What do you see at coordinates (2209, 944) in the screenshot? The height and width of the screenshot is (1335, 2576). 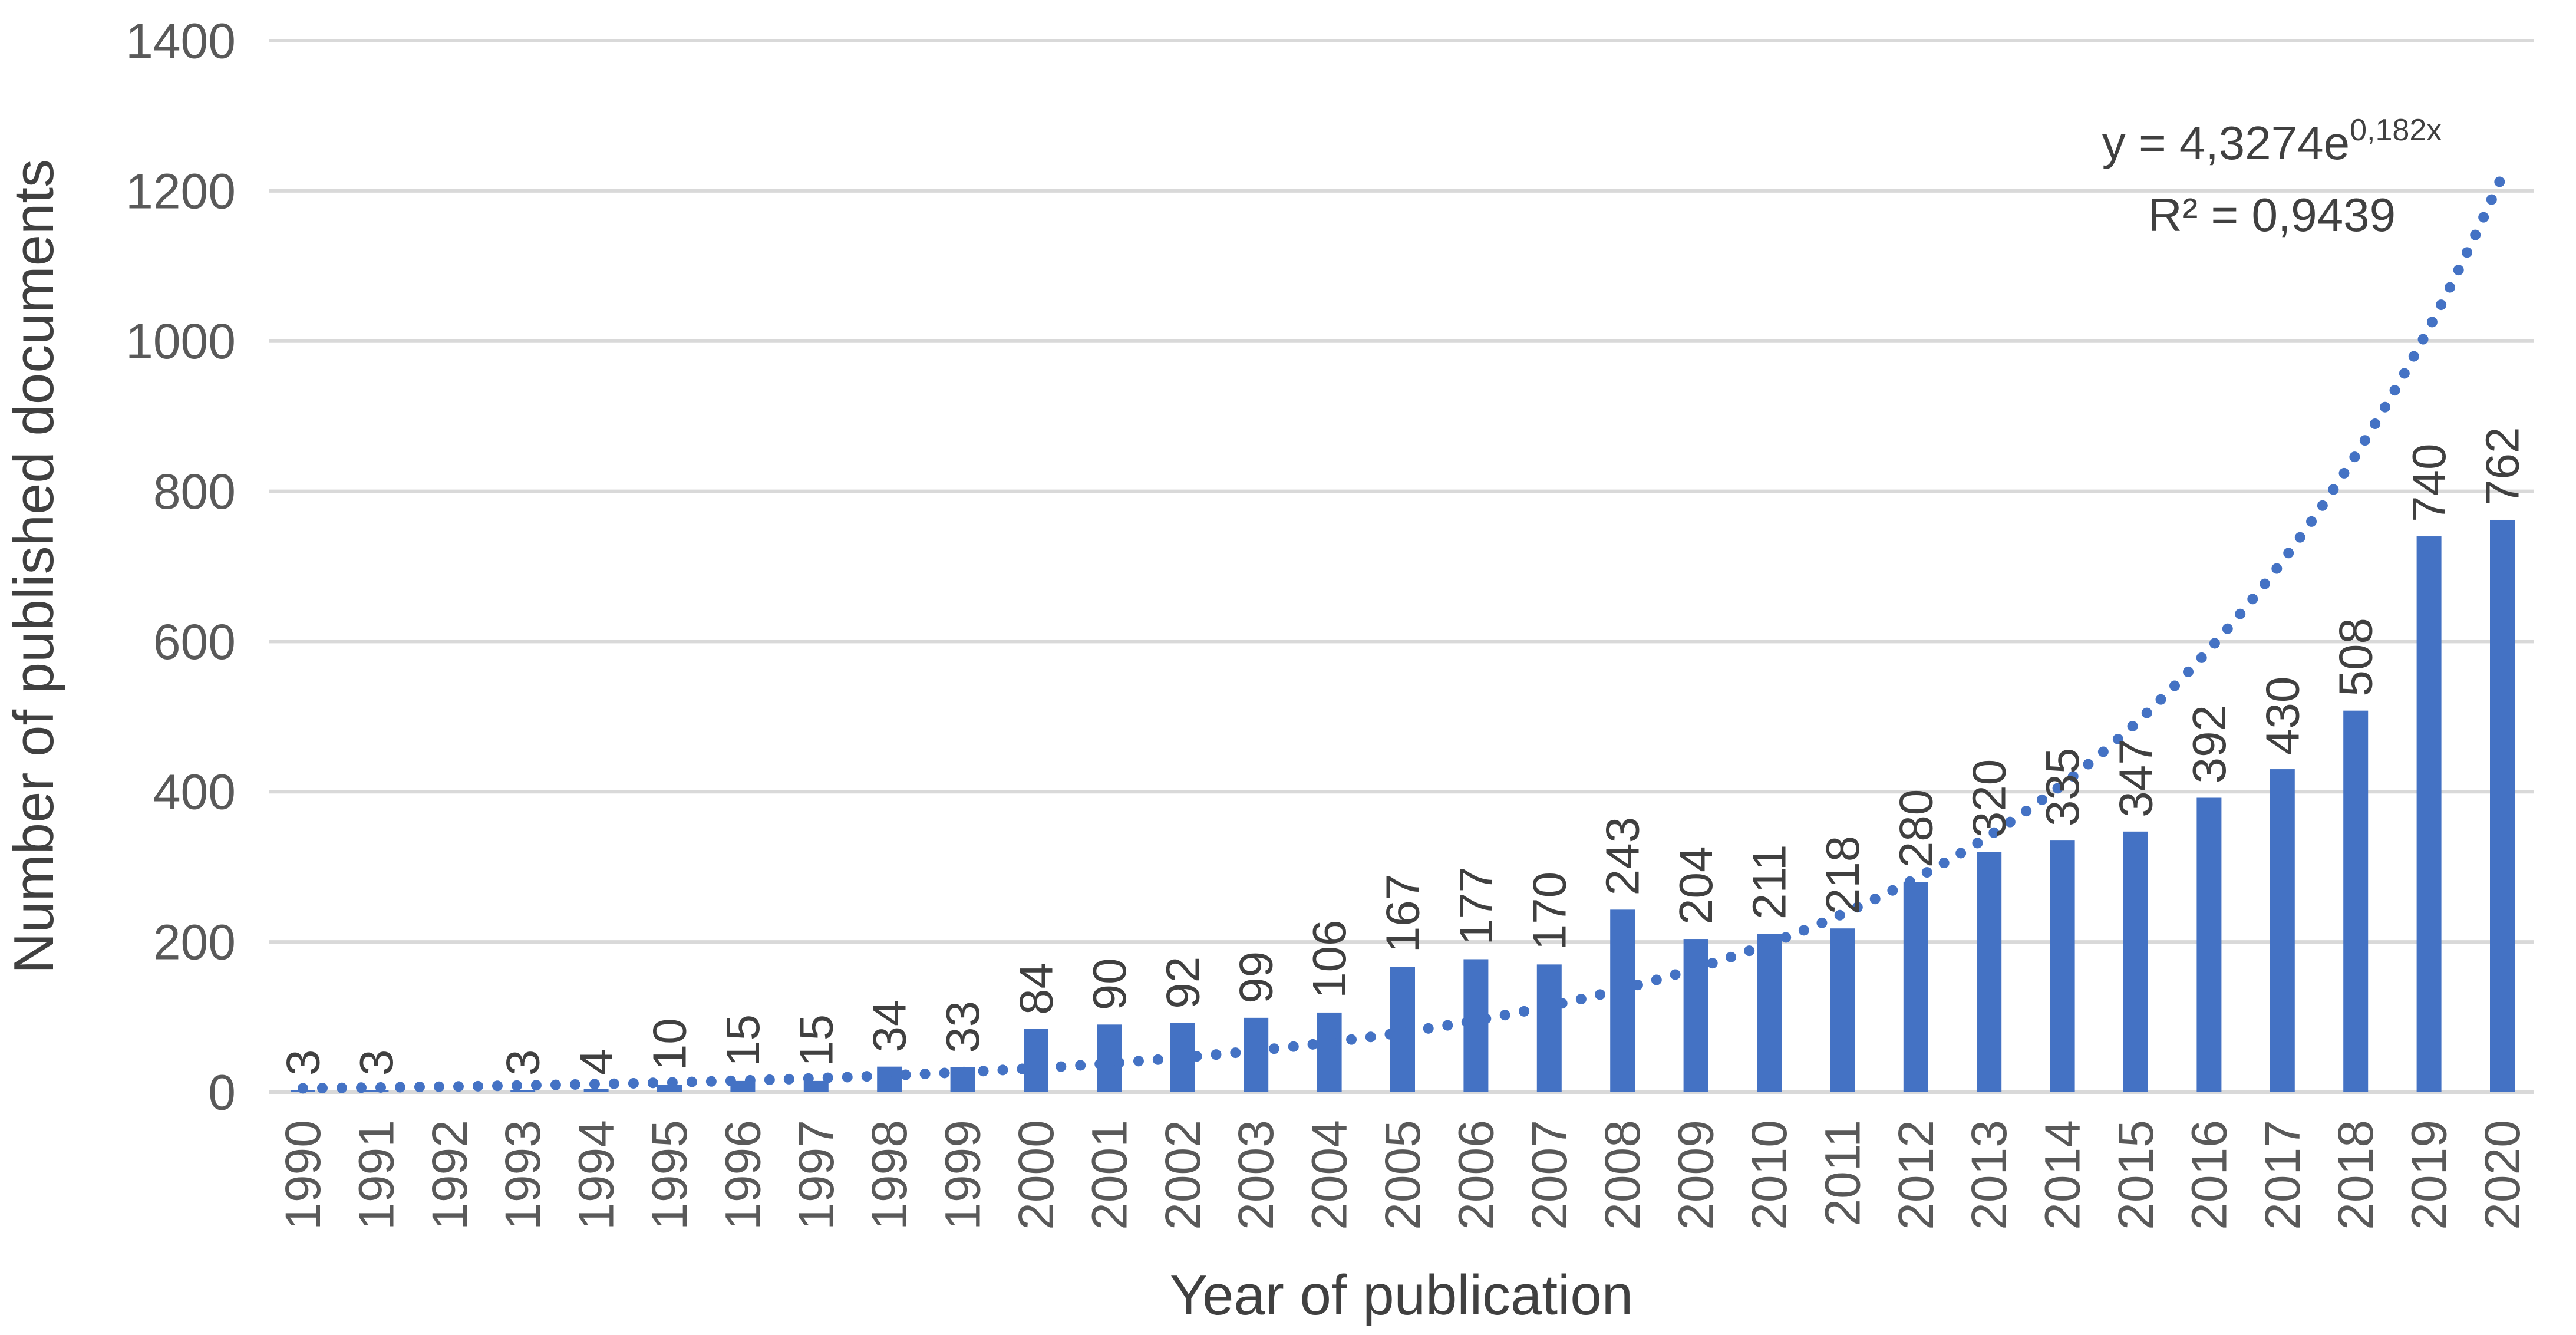 I see `bar-2016` at bounding box center [2209, 944].